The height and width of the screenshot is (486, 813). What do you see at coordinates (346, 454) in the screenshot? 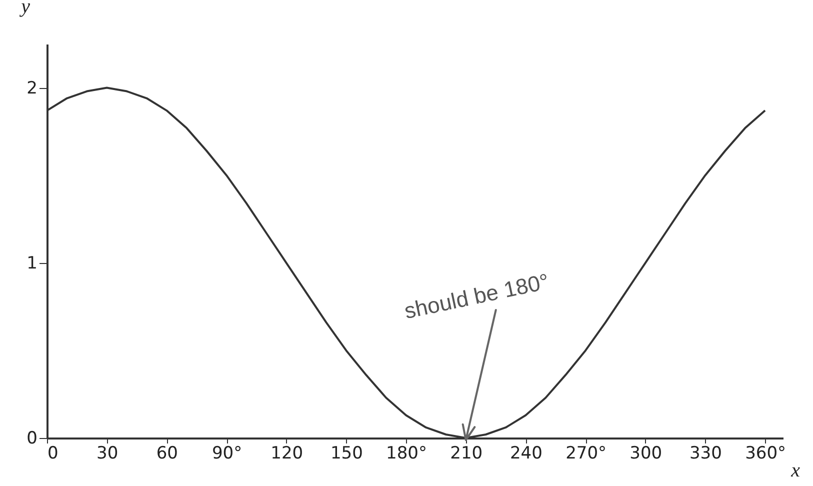
I see `x-tick-label: 150` at bounding box center [346, 454].